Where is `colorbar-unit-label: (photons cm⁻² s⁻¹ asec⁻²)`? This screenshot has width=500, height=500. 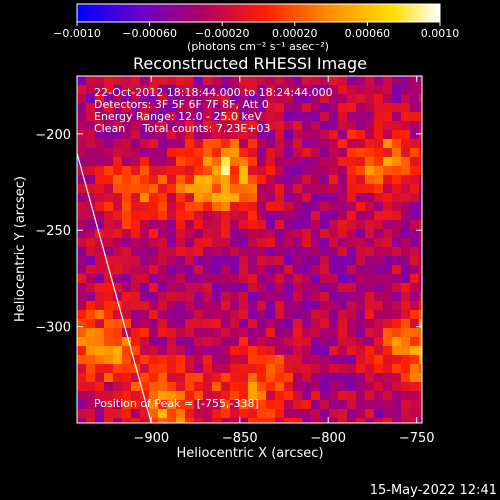
colorbar-unit-label: (photons cm⁻² s⁻¹ asec⁻²) is located at coordinates (258, 46).